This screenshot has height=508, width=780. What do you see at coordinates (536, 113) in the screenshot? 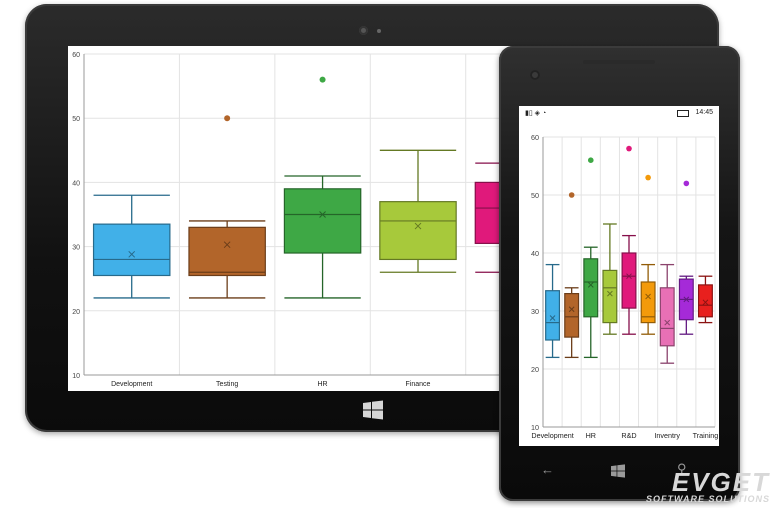
I see `signal-icon: ▮▯ ◈ ◔` at bounding box center [536, 113].